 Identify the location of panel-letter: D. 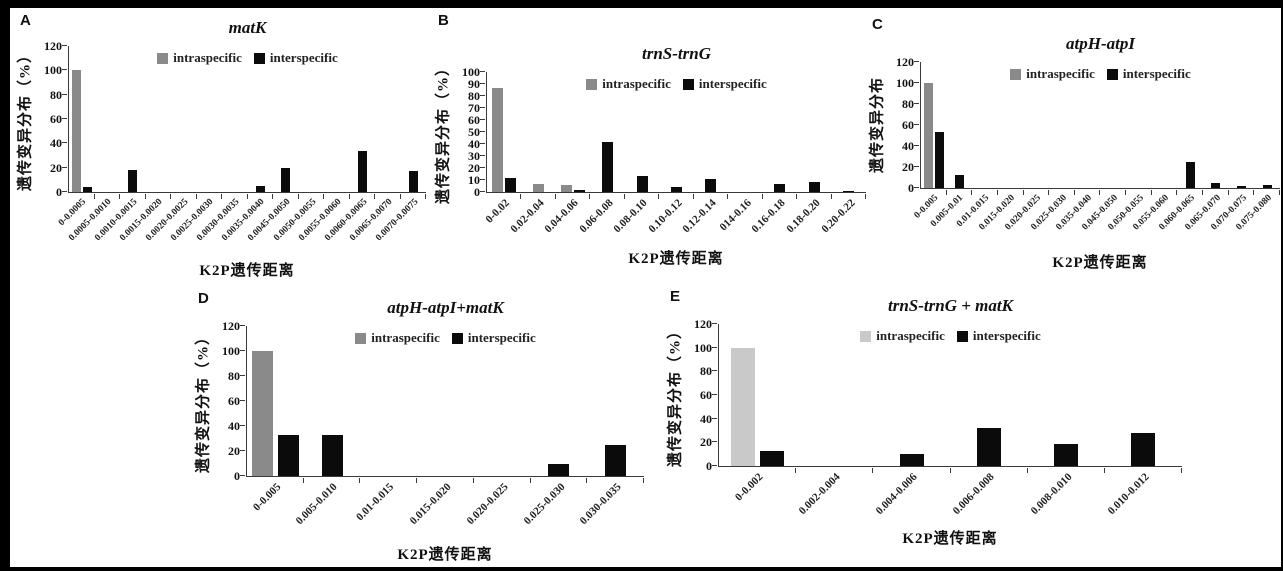
(203, 298).